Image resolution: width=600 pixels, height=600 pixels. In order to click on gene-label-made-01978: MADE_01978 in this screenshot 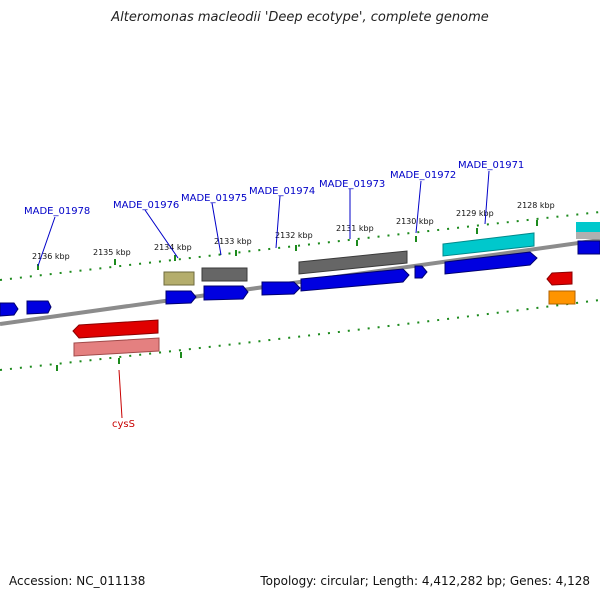, I will do `click(57, 211)`.